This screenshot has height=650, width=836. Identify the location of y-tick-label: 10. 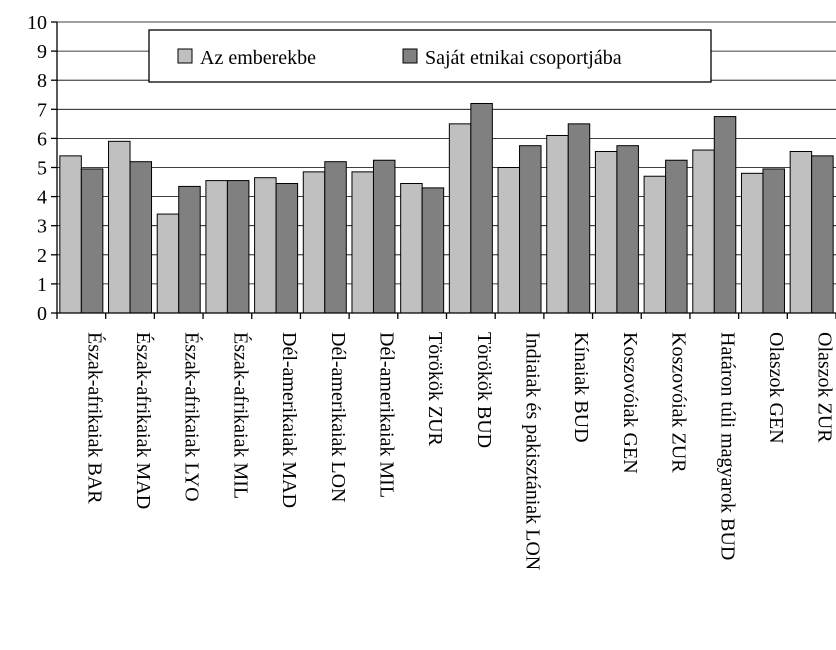
(37, 23).